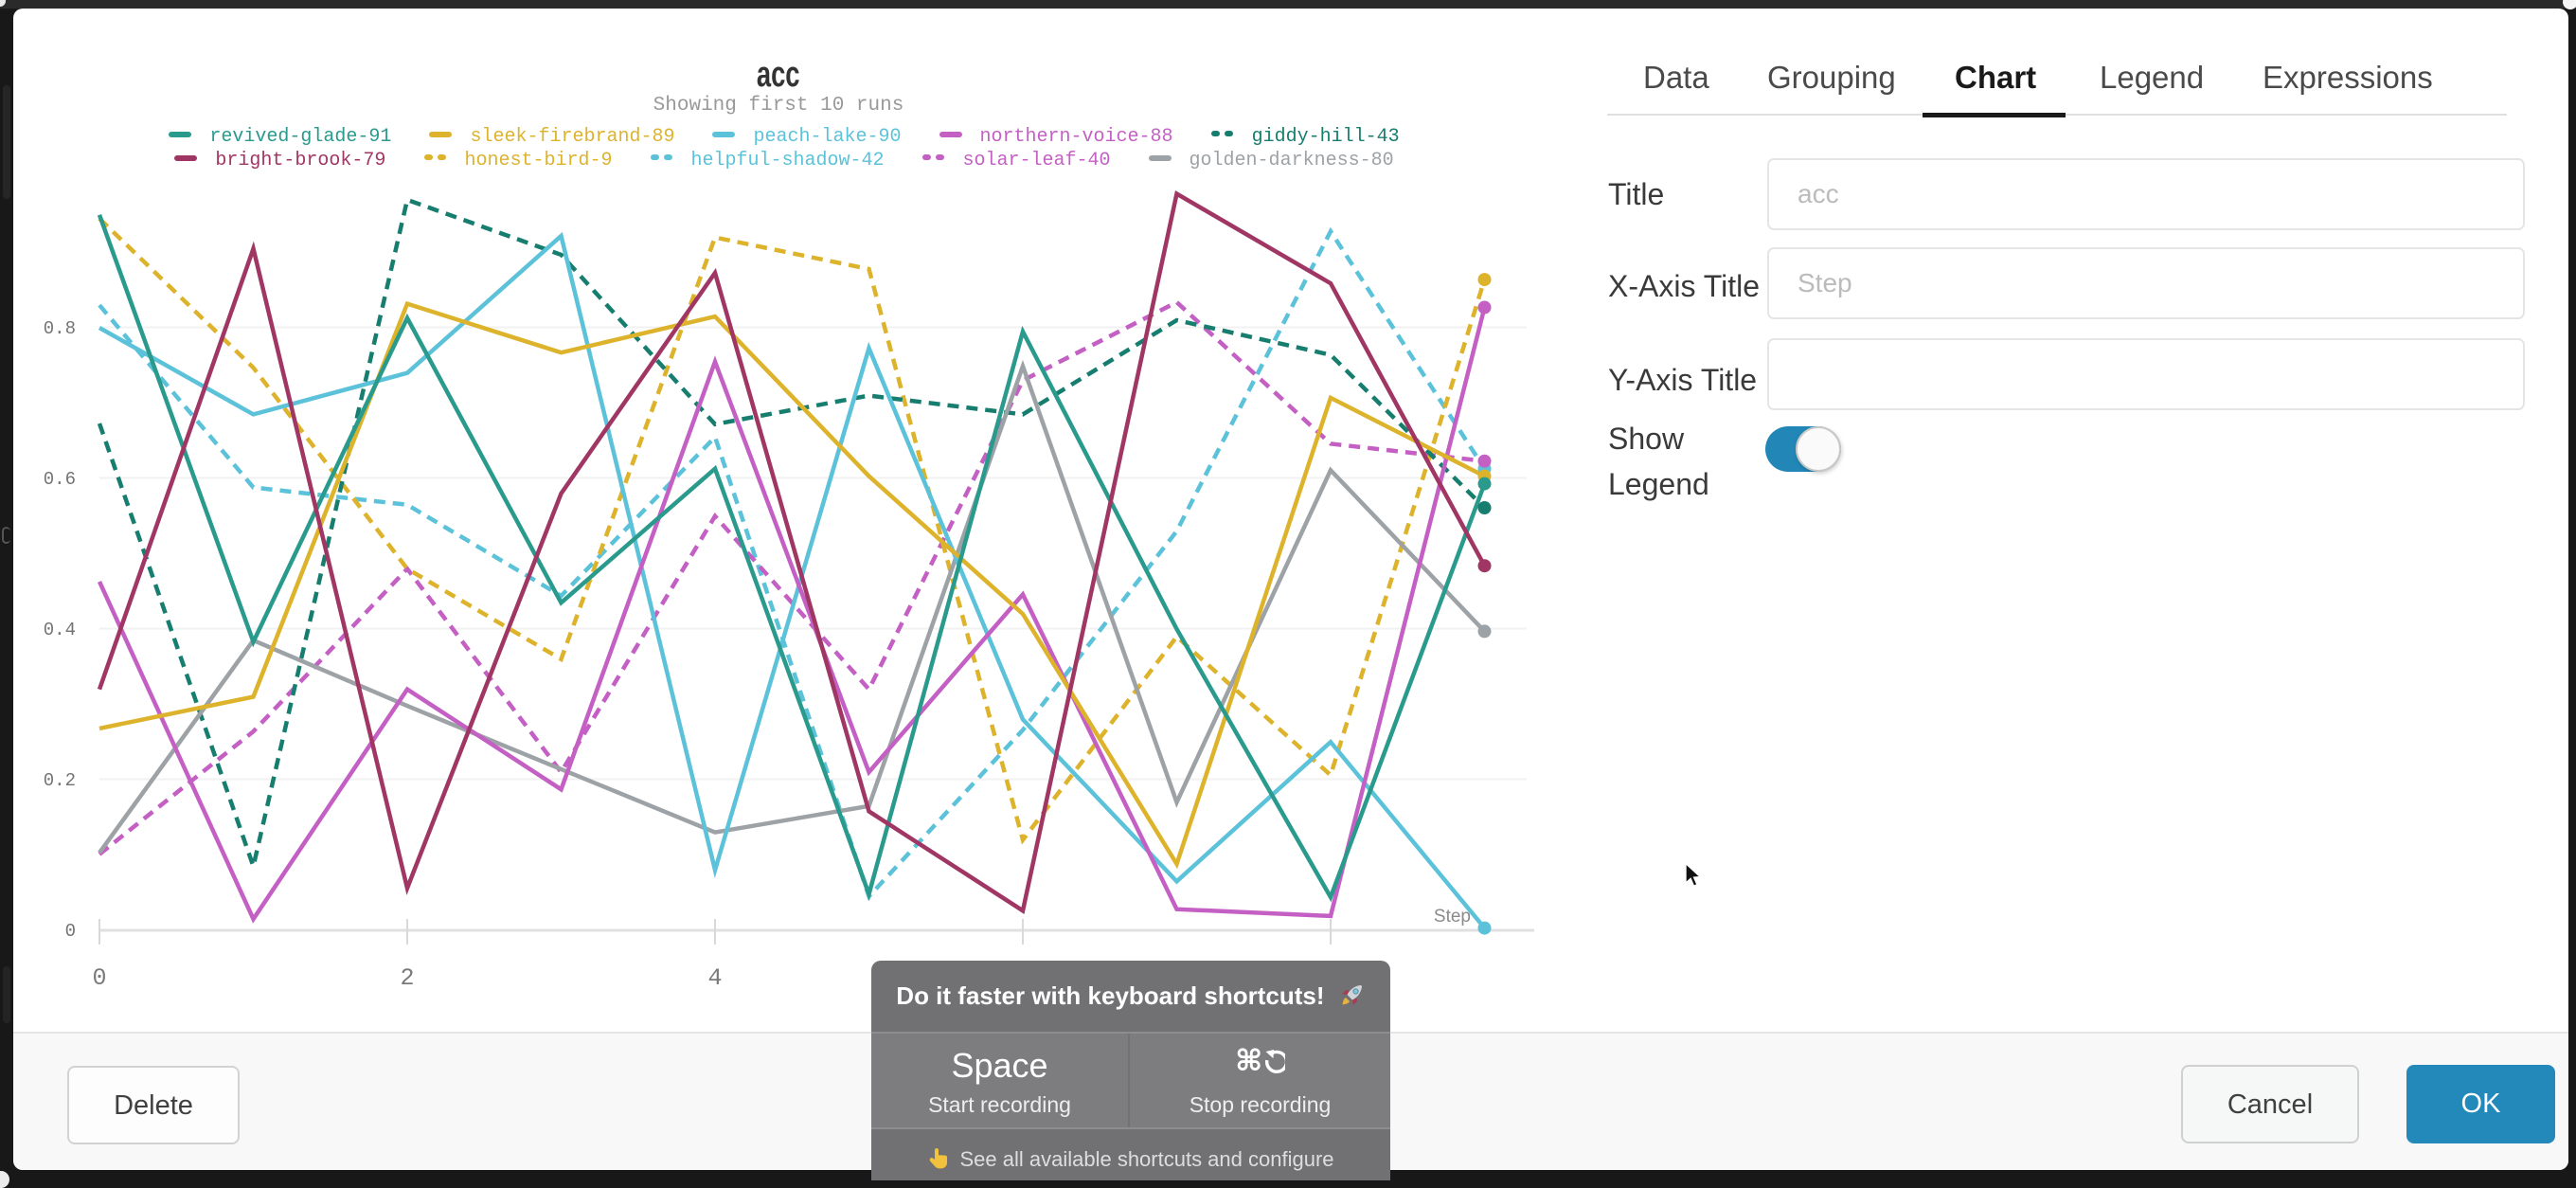 Image resolution: width=2576 pixels, height=1188 pixels. I want to click on svg-text: 0.4, so click(60, 630).